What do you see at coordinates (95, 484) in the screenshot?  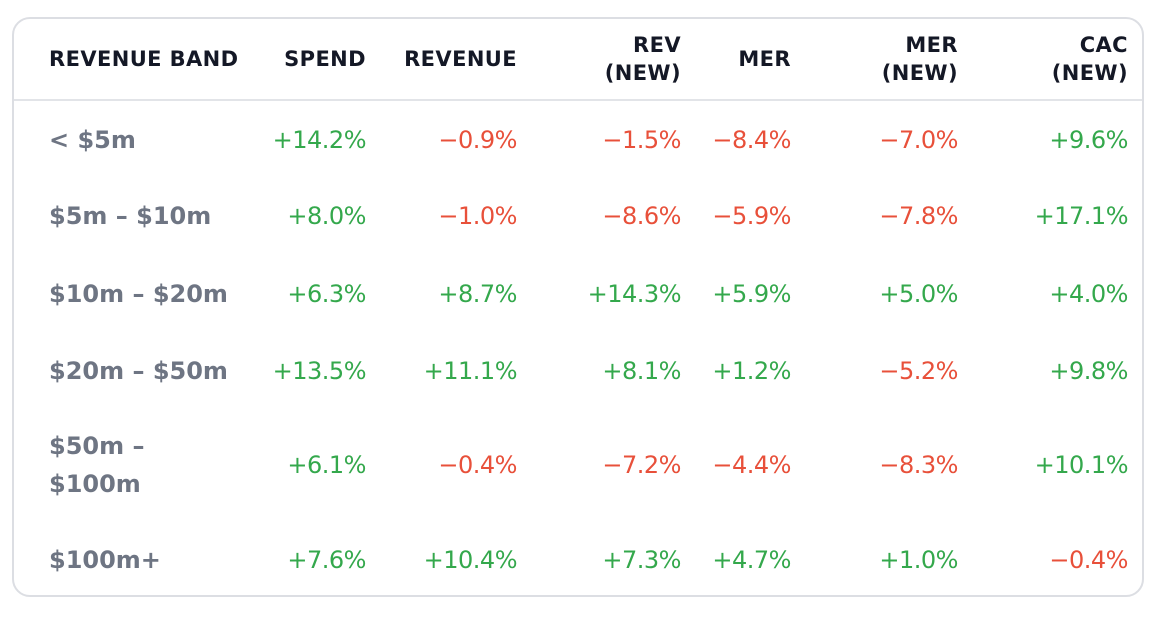 I see `revenue-band-label-line2: $100m` at bounding box center [95, 484].